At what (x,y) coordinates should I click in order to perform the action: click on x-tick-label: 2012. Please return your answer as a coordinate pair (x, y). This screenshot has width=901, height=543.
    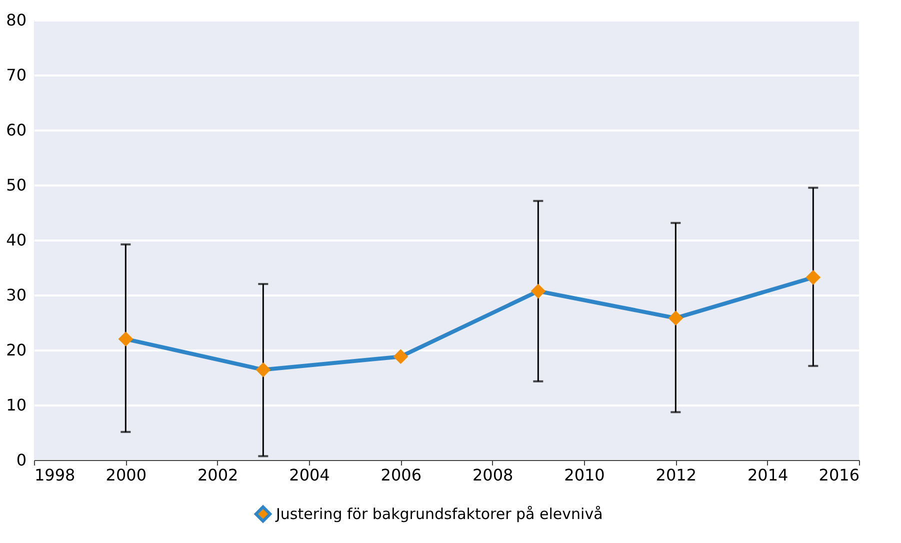
    Looking at the image, I should click on (676, 475).